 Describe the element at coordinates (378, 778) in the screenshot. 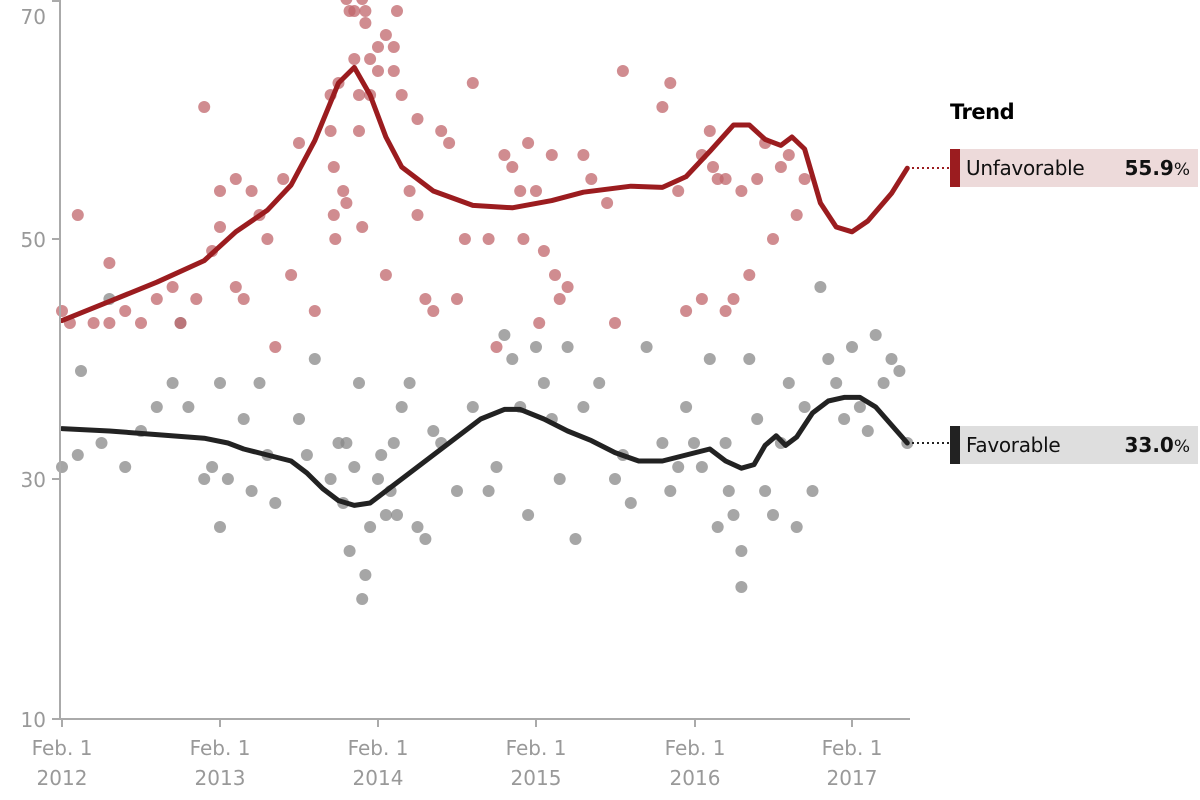

I see `x-tick-year-2014: 2014` at that location.